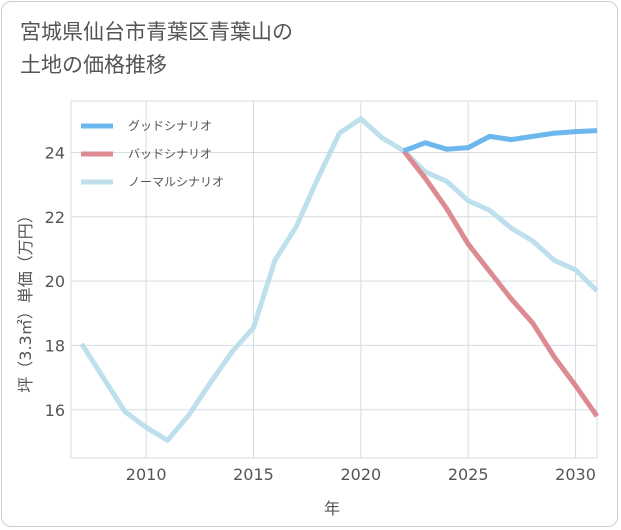 The height and width of the screenshot is (530, 621). Describe the element at coordinates (55, 281) in the screenshot. I see `y-tick-label: 20` at that location.